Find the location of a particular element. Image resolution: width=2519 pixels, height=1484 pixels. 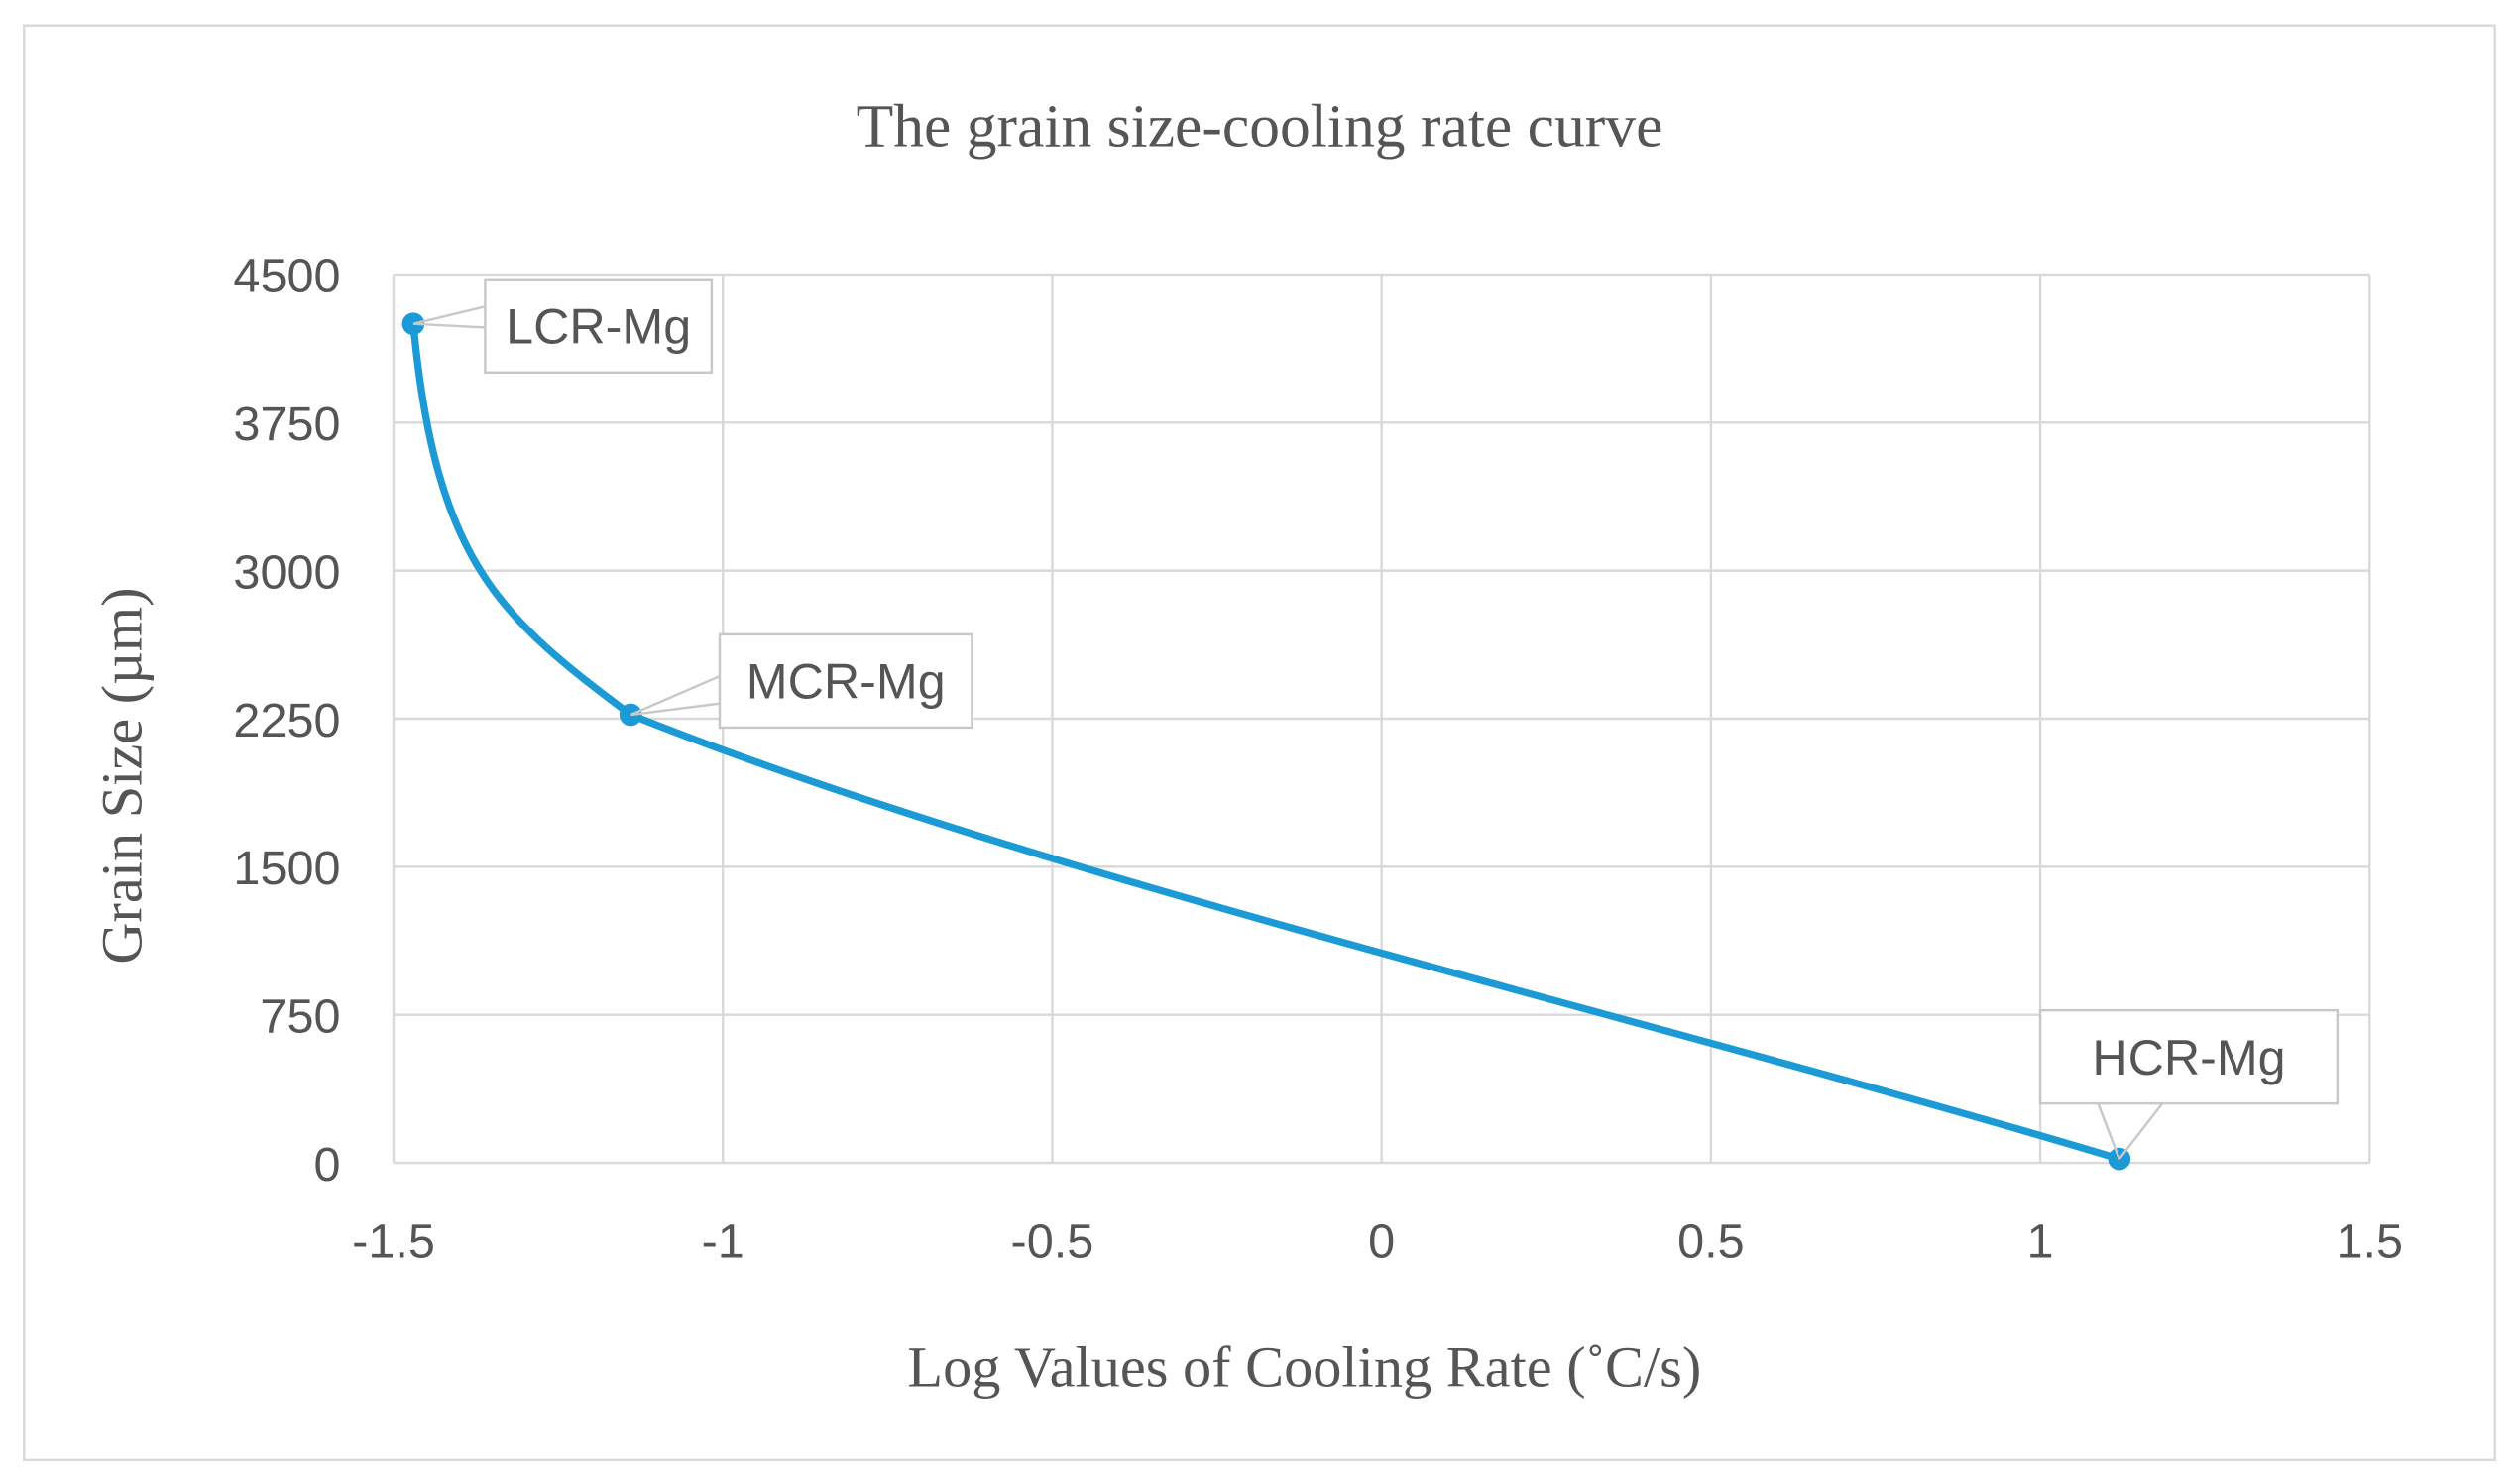

data-label: LCR-Mg is located at coordinates (598, 327).